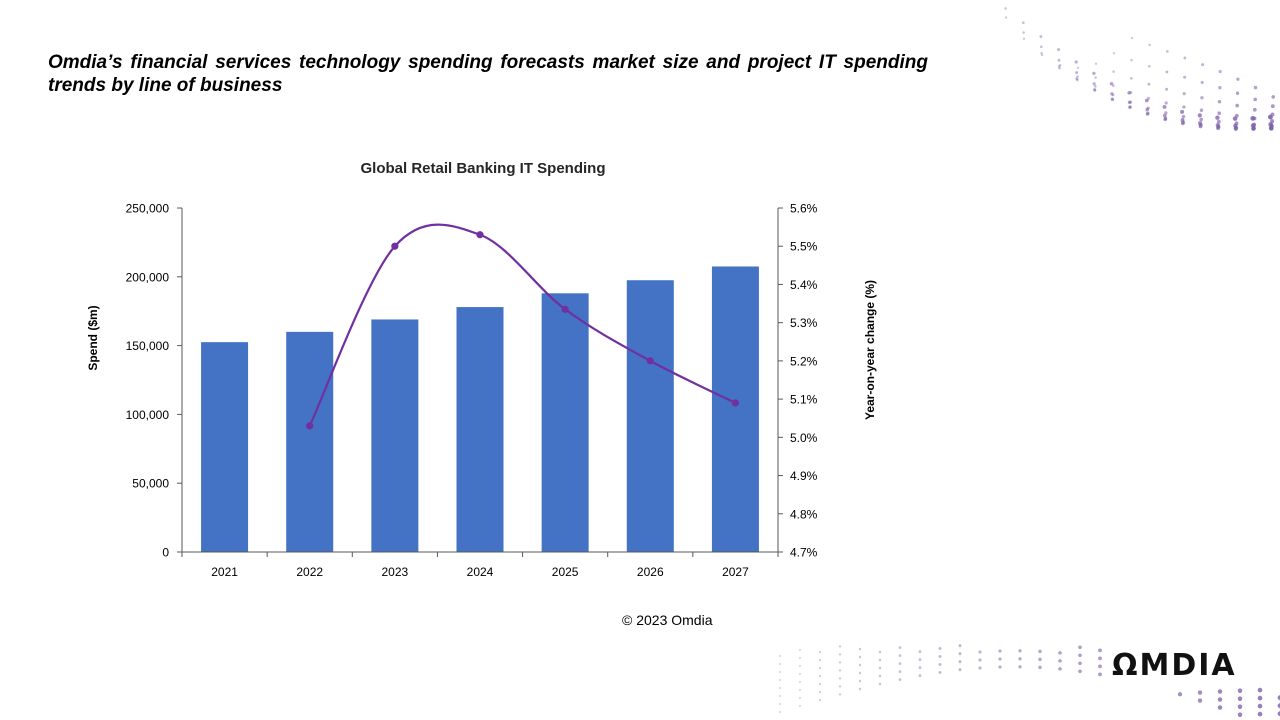 The height and width of the screenshot is (720, 1280). What do you see at coordinates (804, 247) in the screenshot?
I see `y-right-tick-label: 5.5%` at bounding box center [804, 247].